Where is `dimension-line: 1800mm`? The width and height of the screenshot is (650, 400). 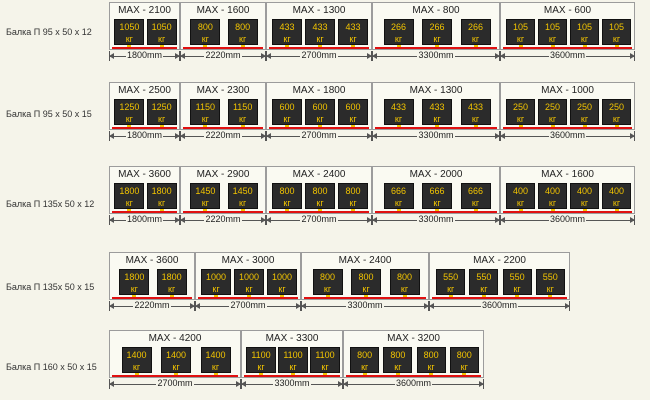
dimension-line: 1800mm is located at coordinates (144, 135).